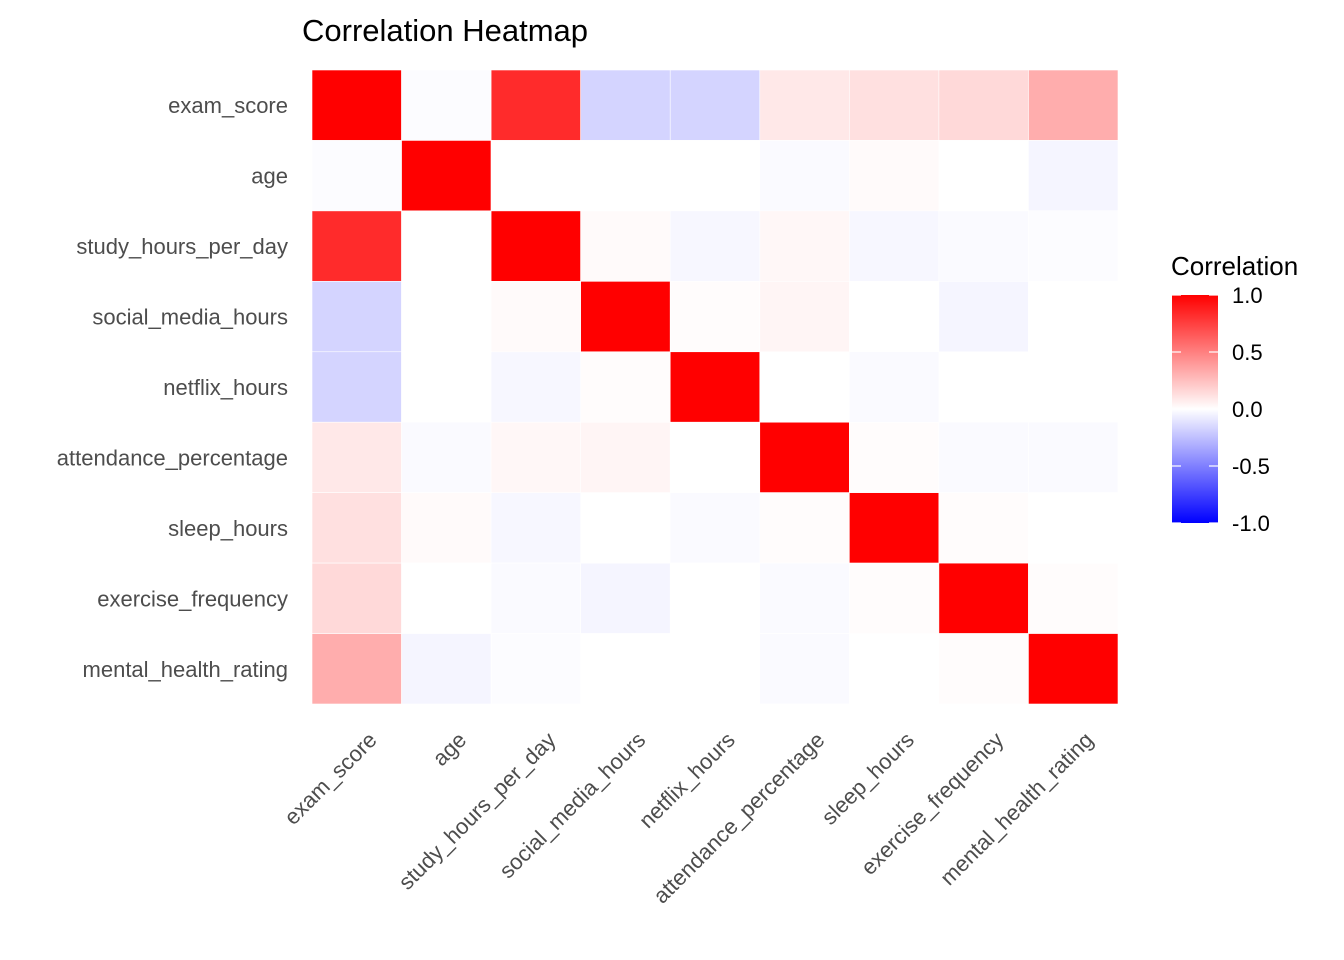 The height and width of the screenshot is (960, 1344). I want to click on heatmap-cell-mental_health_rating-attendance_percentage, so click(804, 669).